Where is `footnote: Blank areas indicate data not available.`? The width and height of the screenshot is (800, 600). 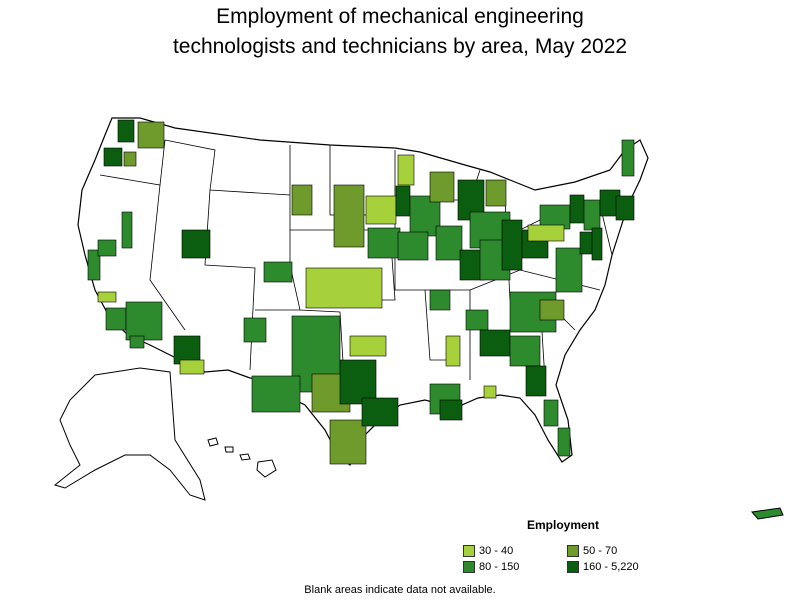
footnote: Blank areas indicate data not available. is located at coordinates (400, 590).